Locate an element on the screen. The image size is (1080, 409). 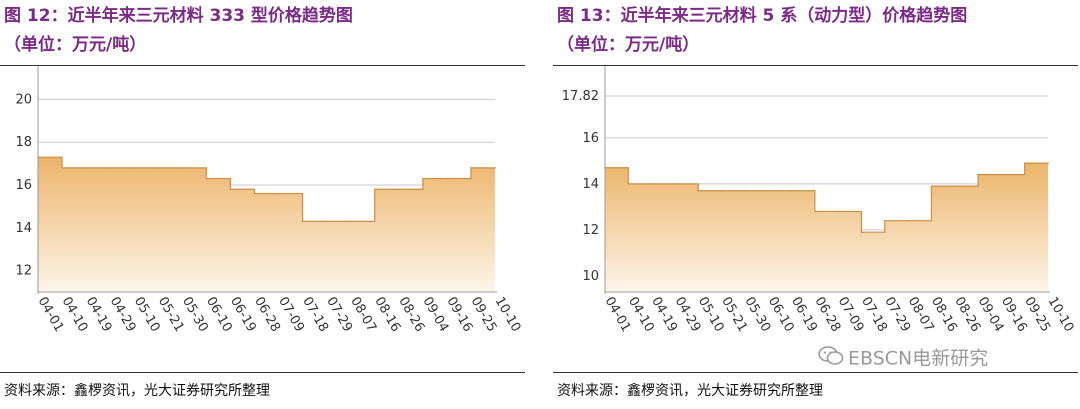
wechat-icon is located at coordinates (831, 359).